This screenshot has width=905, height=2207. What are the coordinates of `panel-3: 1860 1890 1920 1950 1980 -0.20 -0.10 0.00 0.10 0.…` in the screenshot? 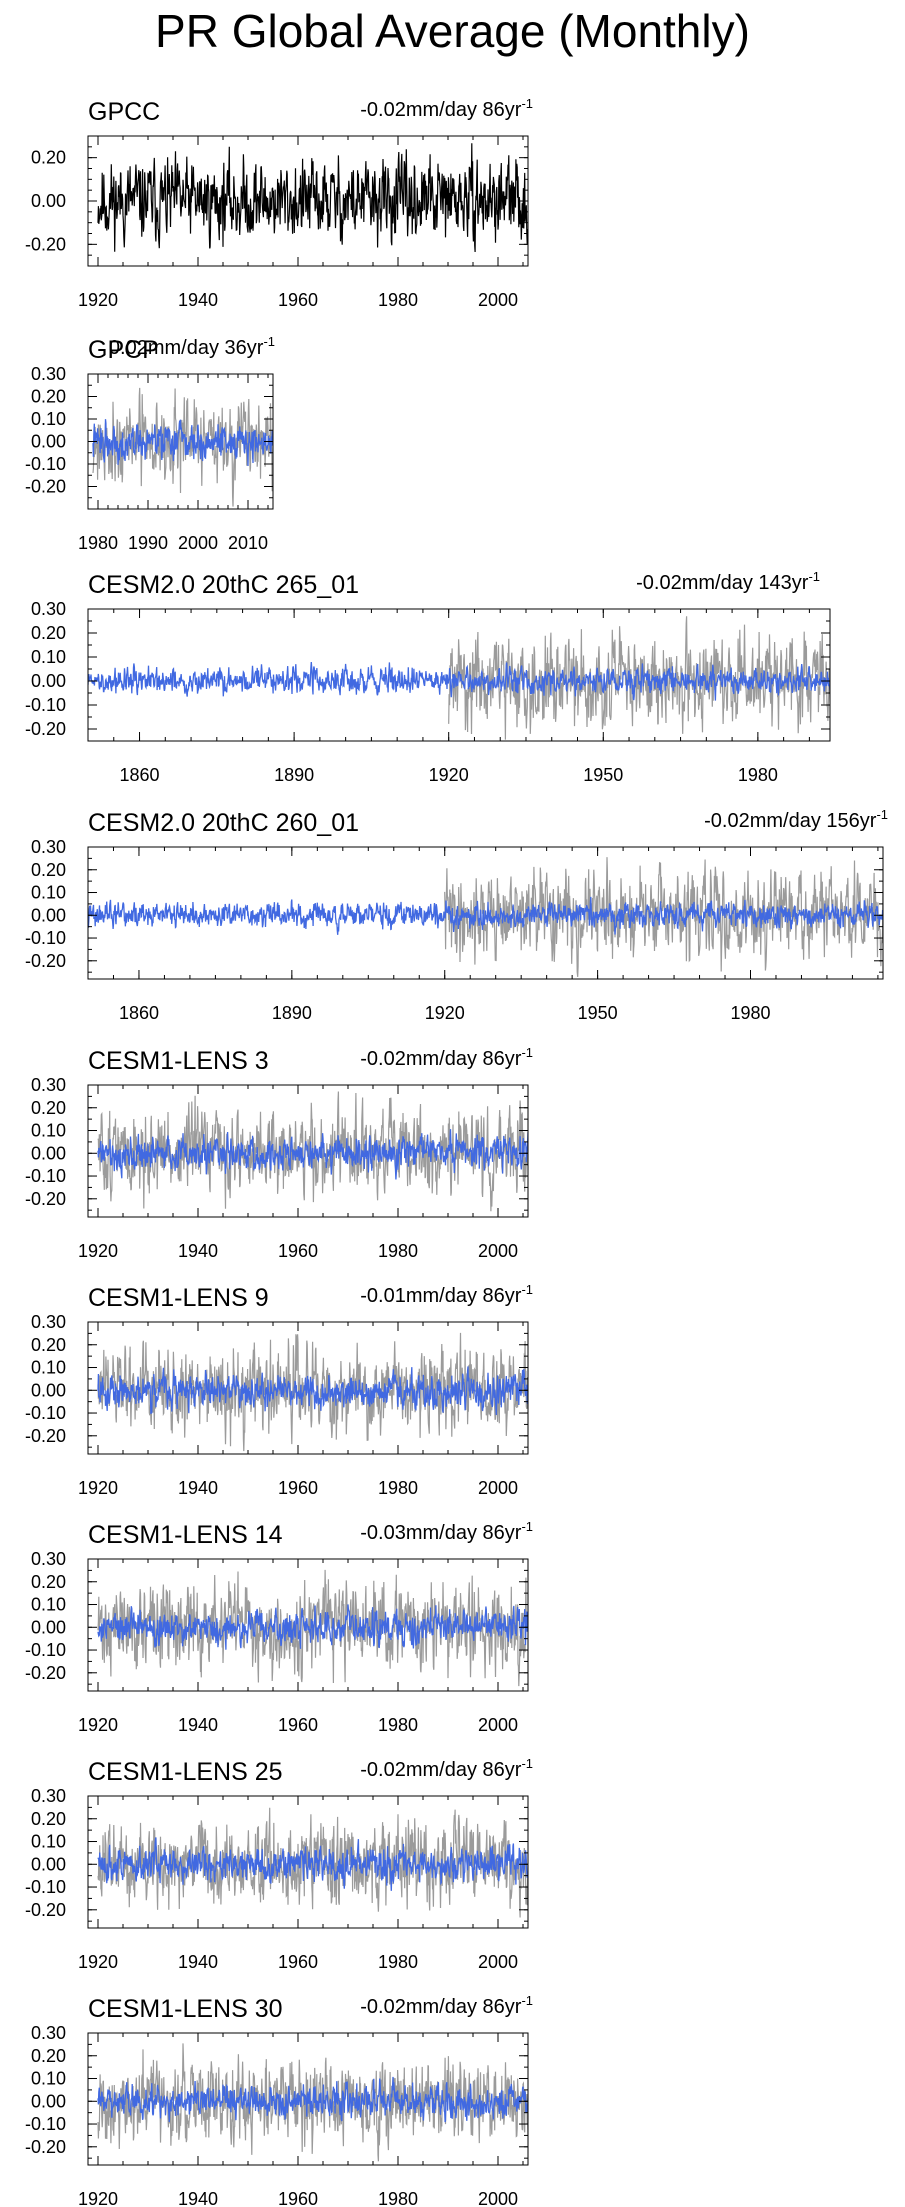 It's located at (428, 677).